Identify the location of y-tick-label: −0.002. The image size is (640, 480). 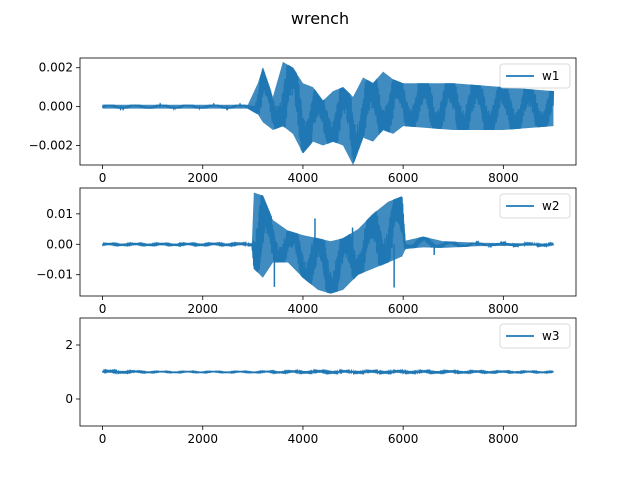
(51, 146).